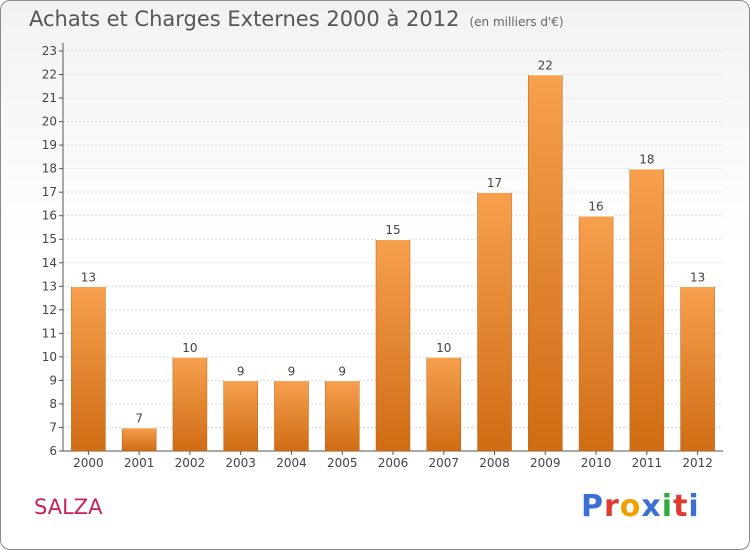 Image resolution: width=750 pixels, height=550 pixels. What do you see at coordinates (49, 192) in the screenshot?
I see `y-tick-label: 17` at bounding box center [49, 192].